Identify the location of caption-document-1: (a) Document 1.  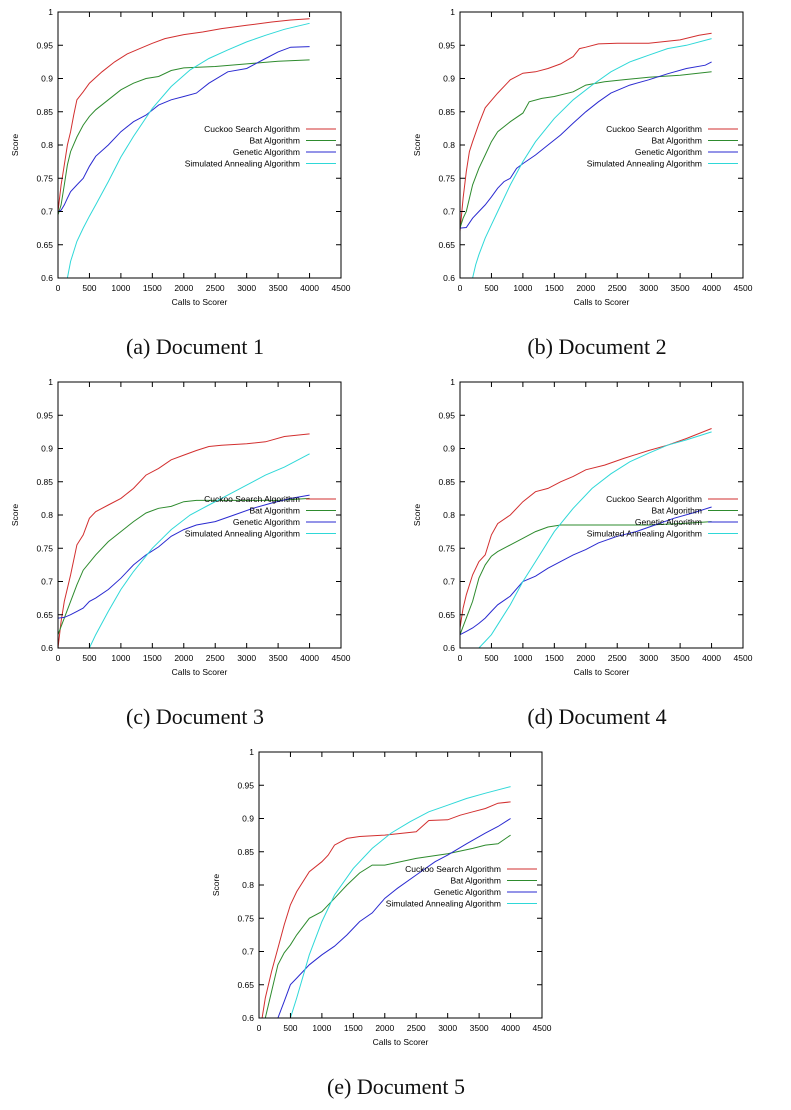
(195, 346).